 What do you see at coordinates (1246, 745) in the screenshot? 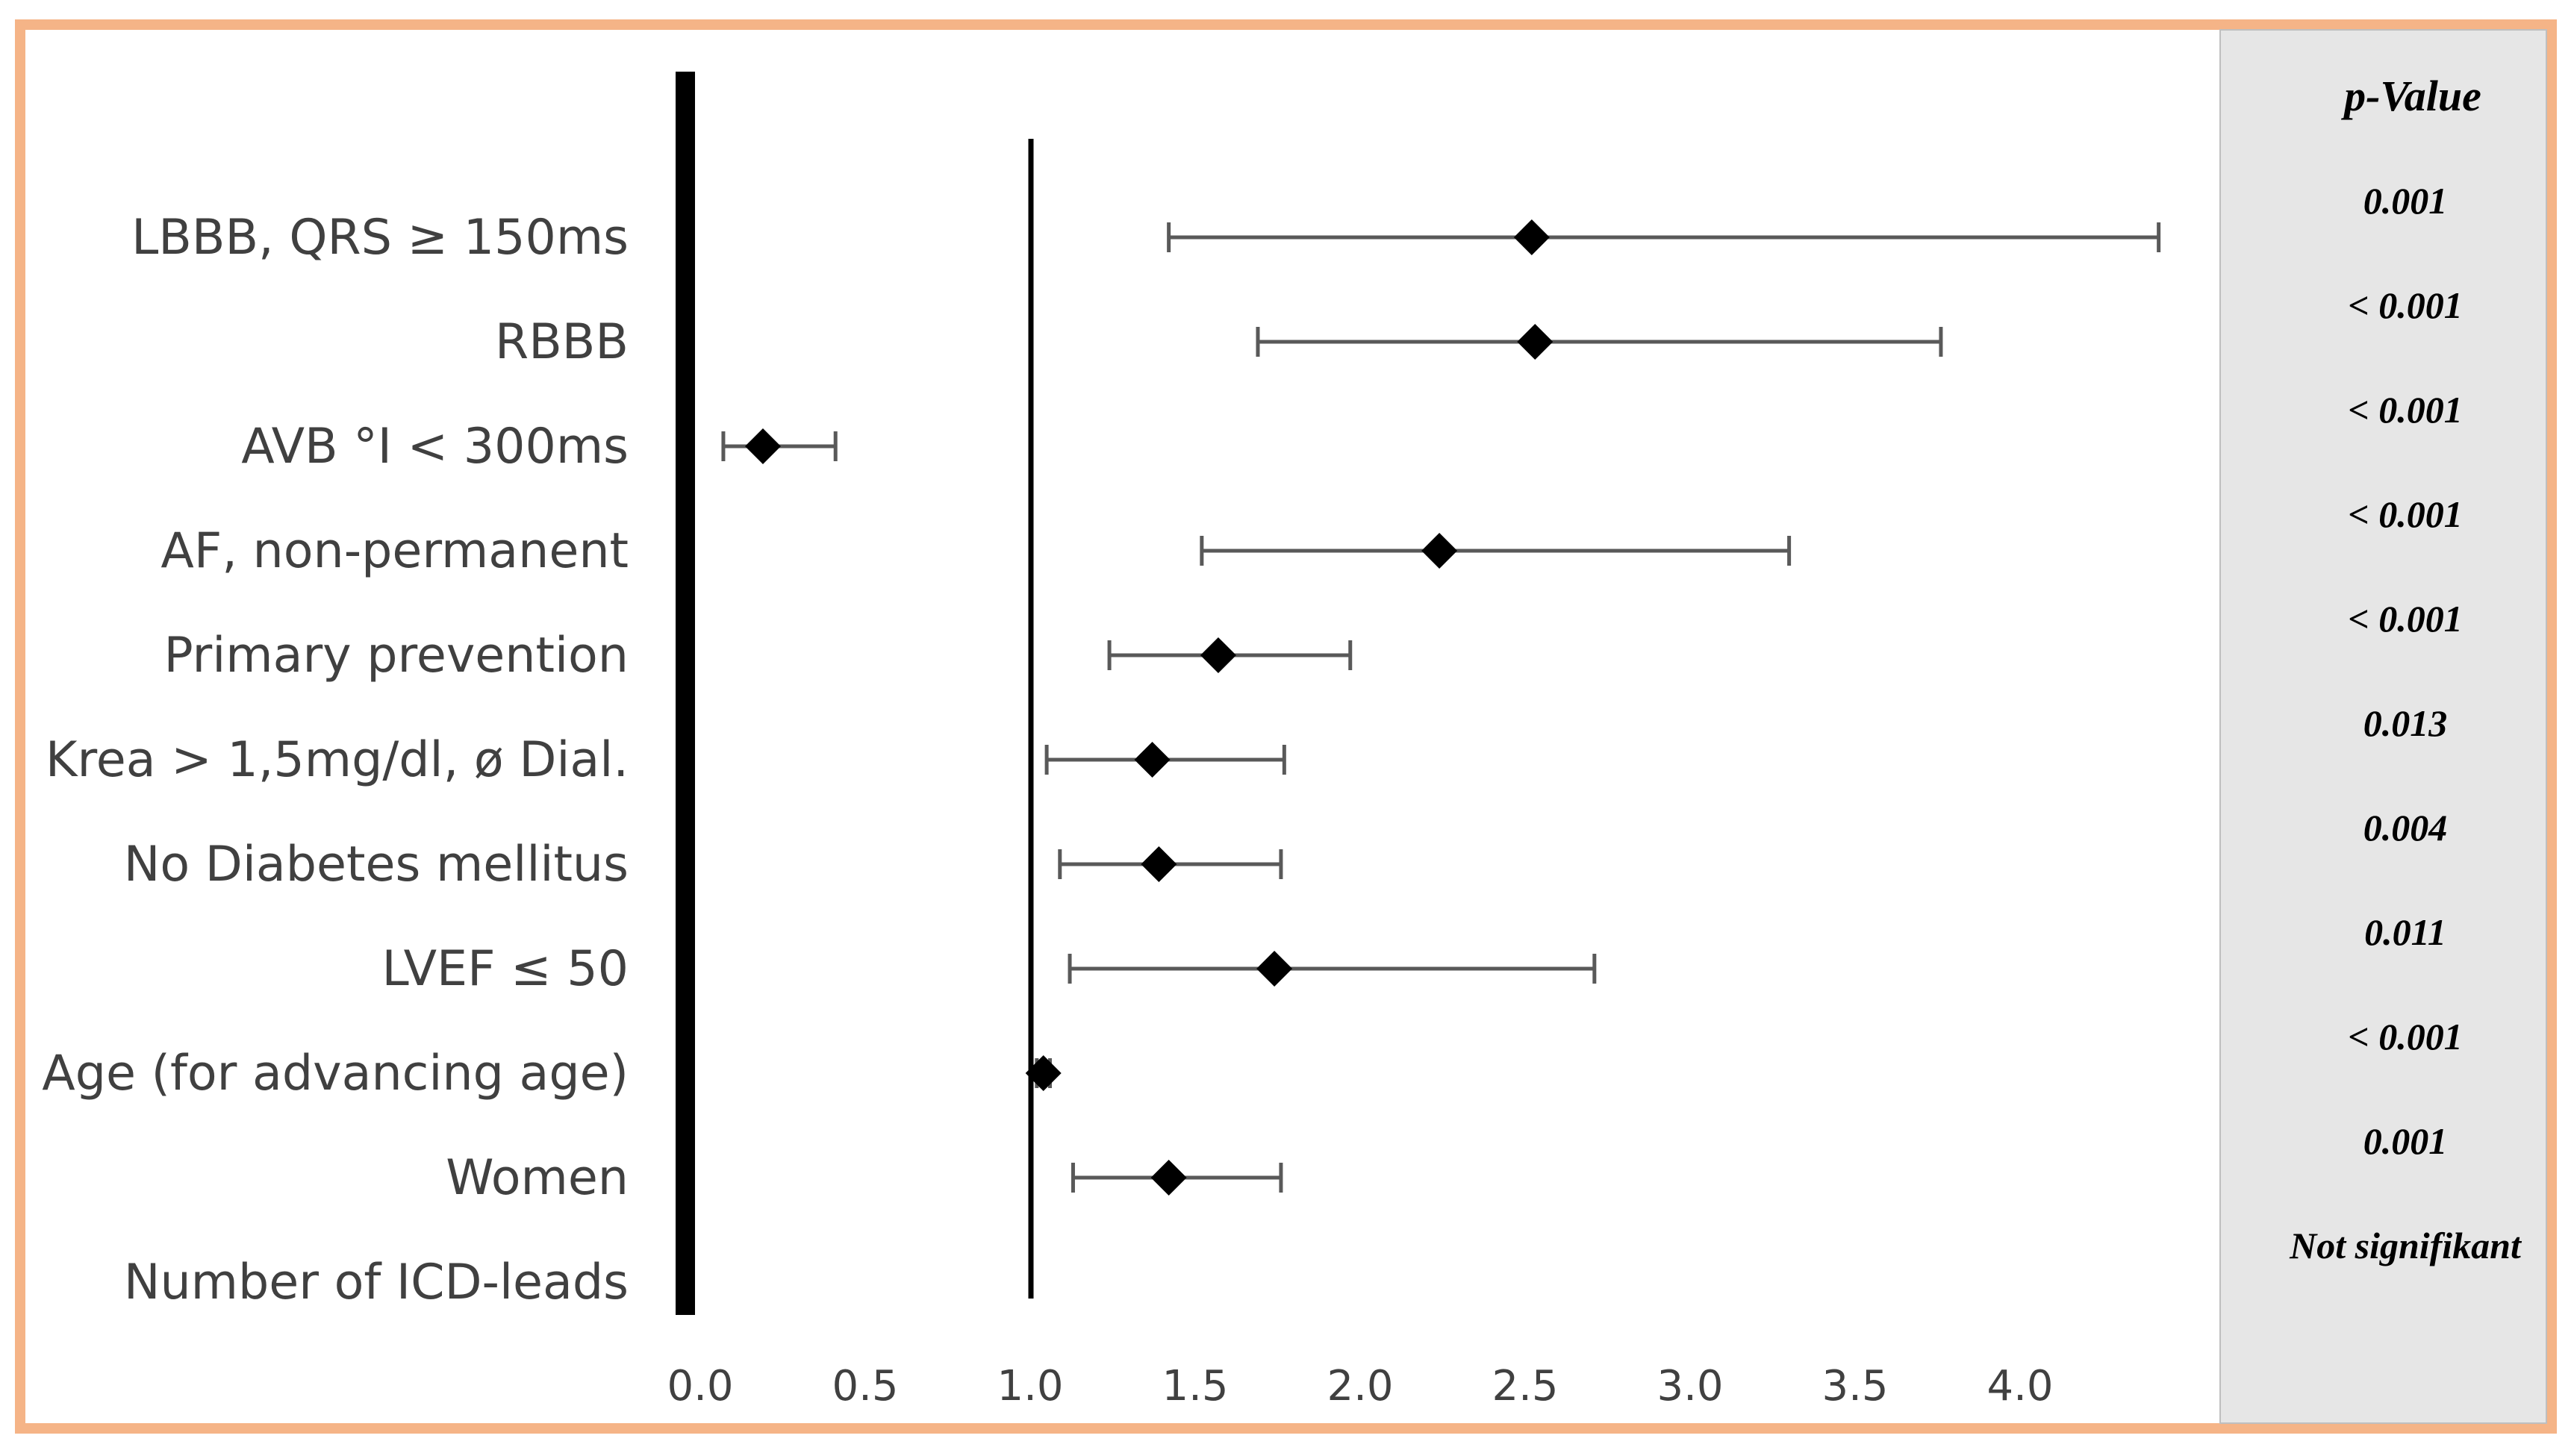
I see `forest-row: Krea > 1,5mg/dl, ø Dial. 0.013` at bounding box center [1246, 745].